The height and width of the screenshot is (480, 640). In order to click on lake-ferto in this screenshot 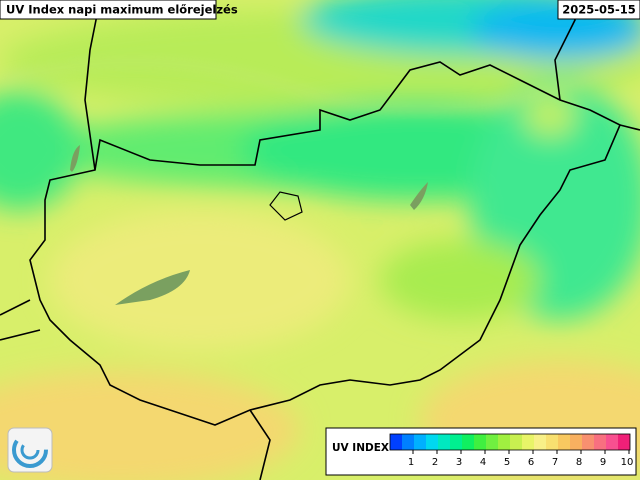, I will do `click(75, 158)`.